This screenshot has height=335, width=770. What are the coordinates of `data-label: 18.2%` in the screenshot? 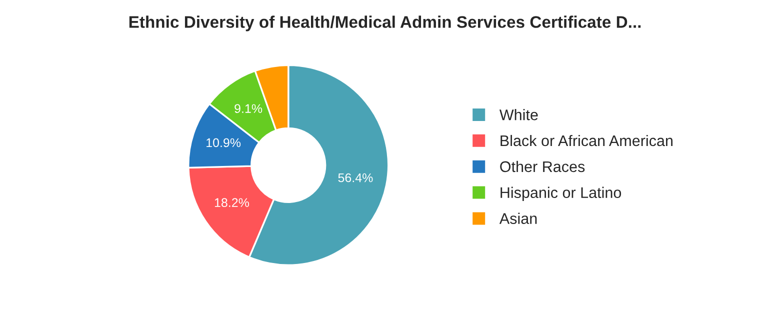 It's located at (232, 202).